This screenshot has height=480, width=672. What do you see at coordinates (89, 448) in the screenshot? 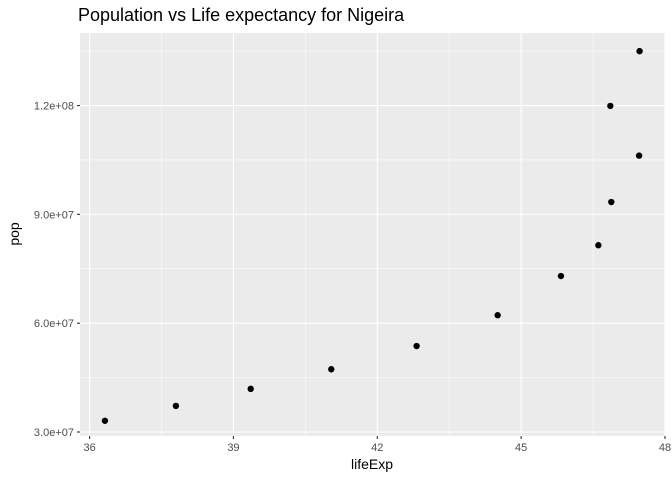
I see `x-tick-label: 36` at bounding box center [89, 448].